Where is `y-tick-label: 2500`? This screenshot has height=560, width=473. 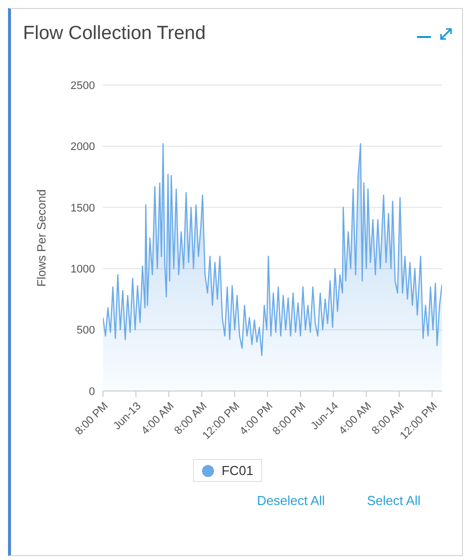 y-tick-label: 2500 is located at coordinates (82, 86).